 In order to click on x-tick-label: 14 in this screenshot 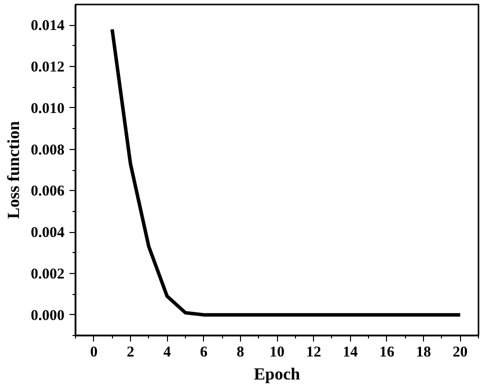, I will do `click(350, 352)`.